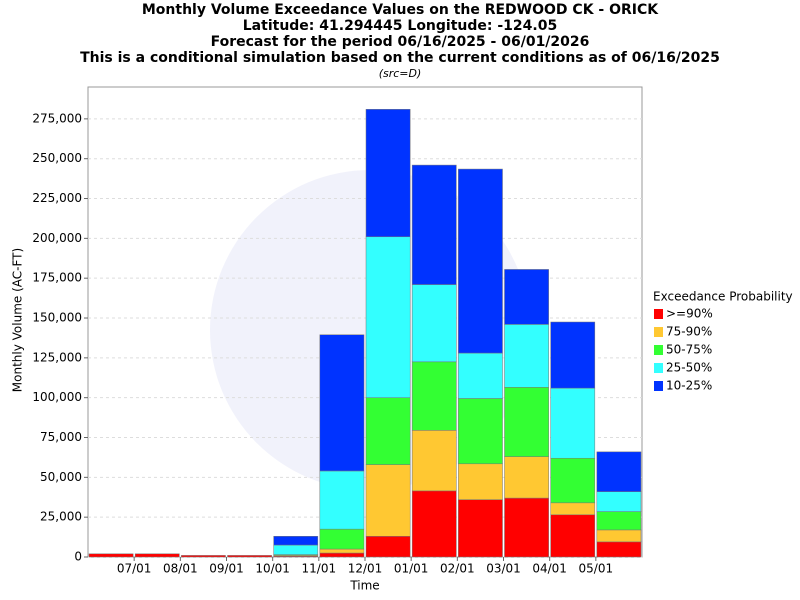 Image resolution: width=800 pixels, height=600 pixels. I want to click on chart-subtitle: Latitude: 41.294445 Longitude: -124.05, so click(400, 26).